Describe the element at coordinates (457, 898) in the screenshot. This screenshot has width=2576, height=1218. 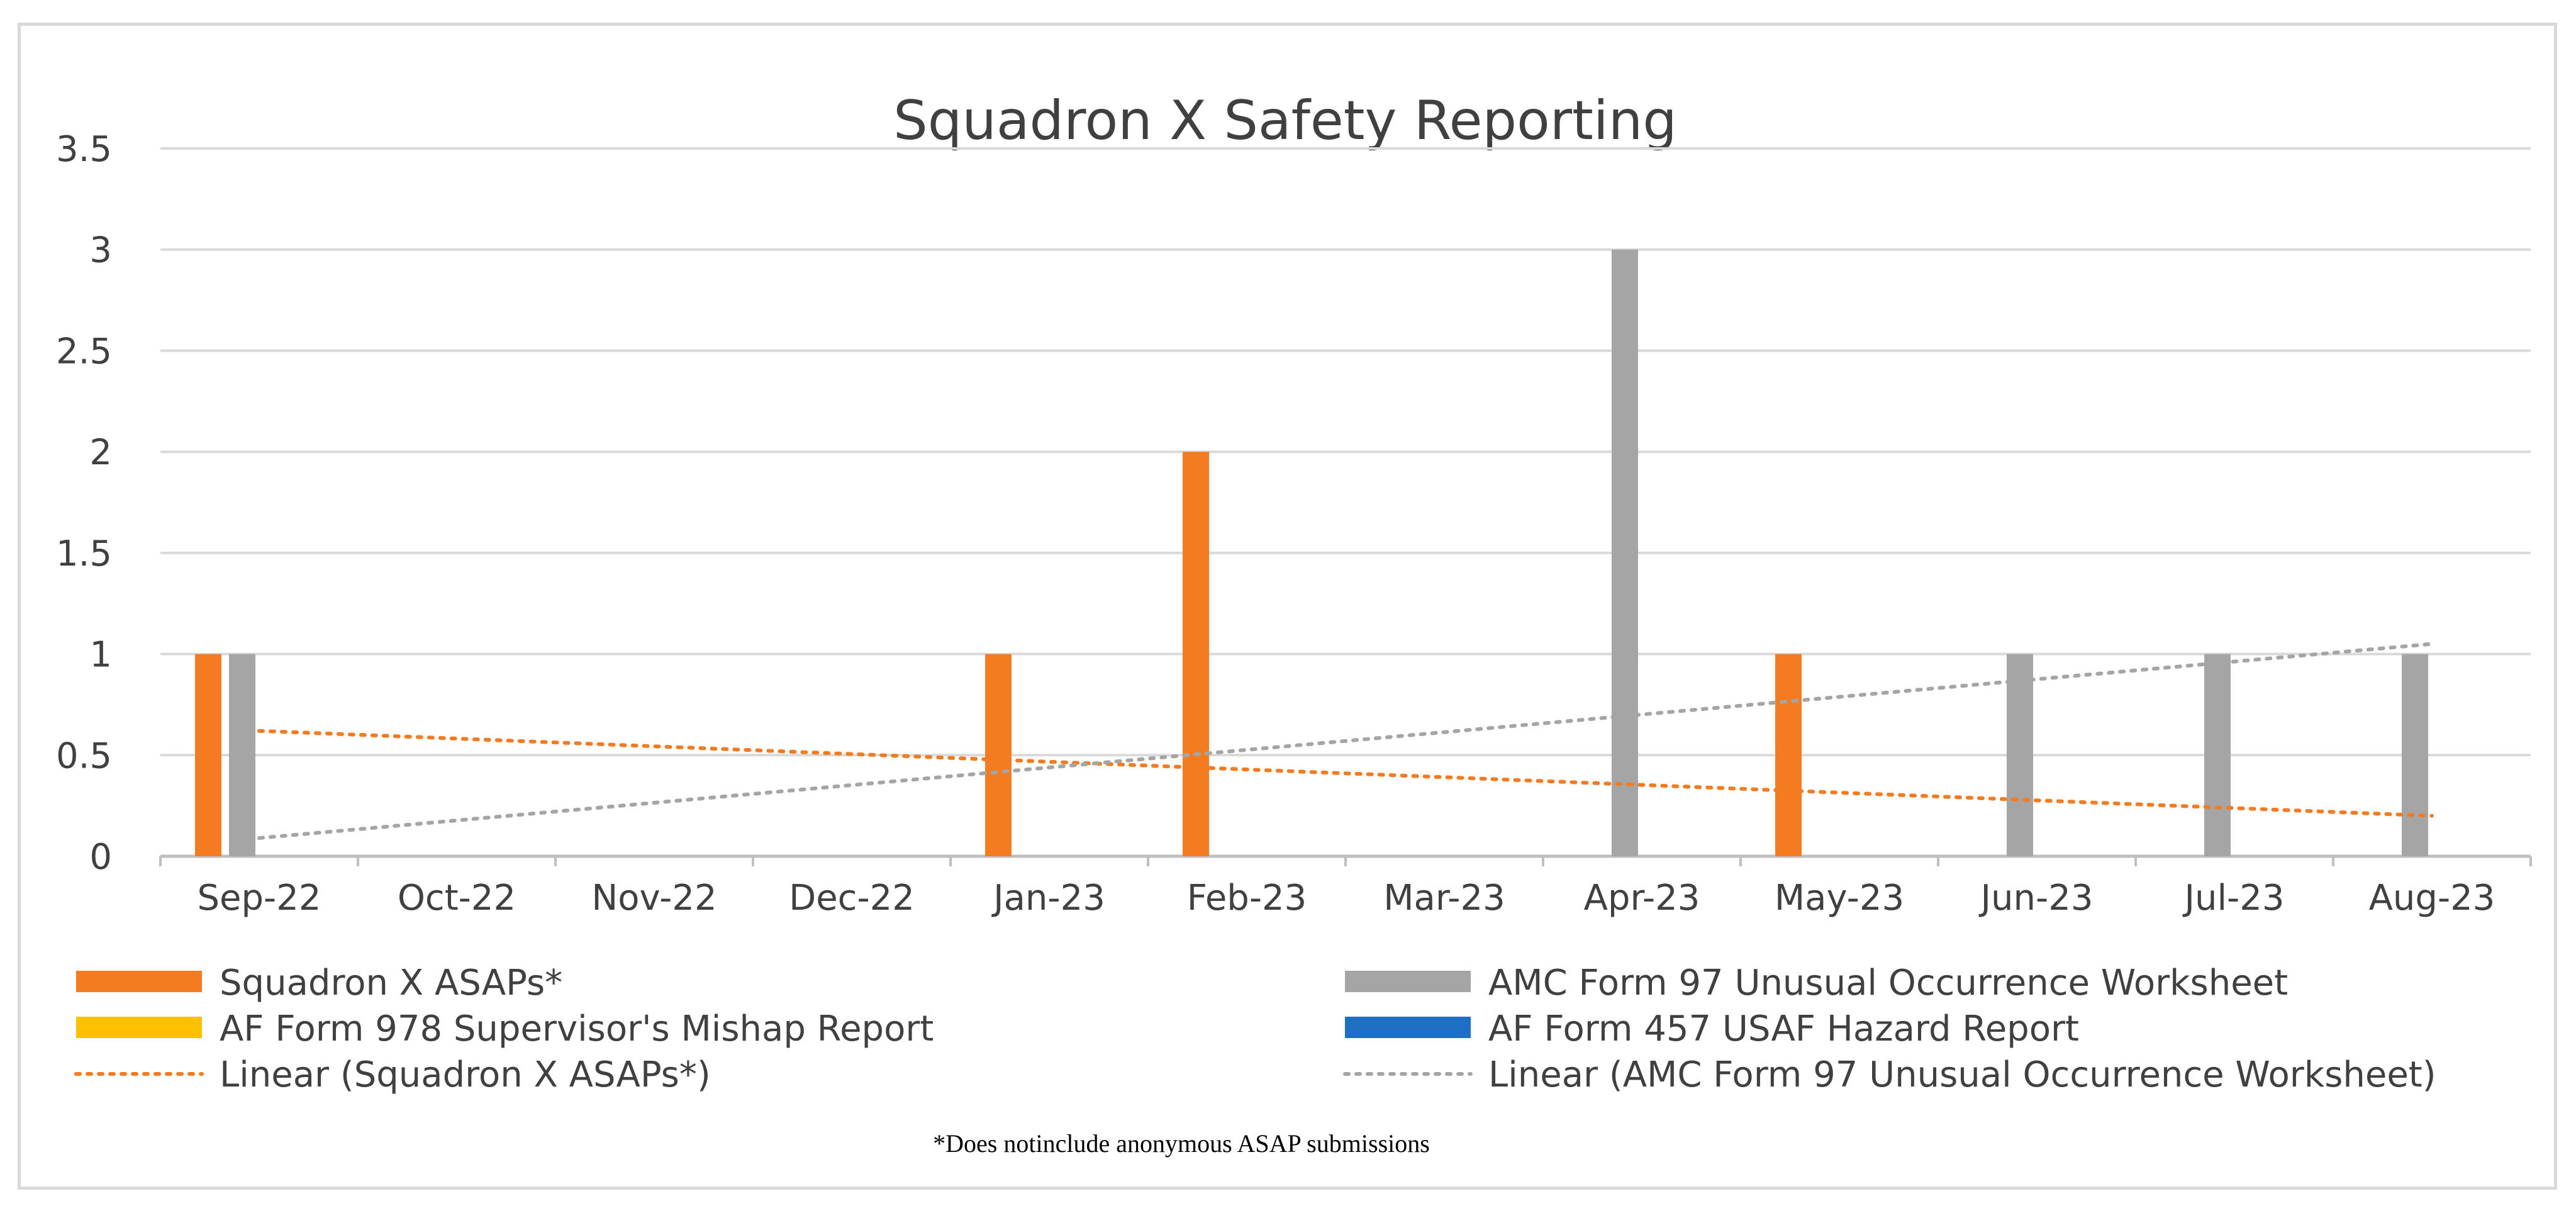
I see `x-tick-label: Oct-22` at that location.